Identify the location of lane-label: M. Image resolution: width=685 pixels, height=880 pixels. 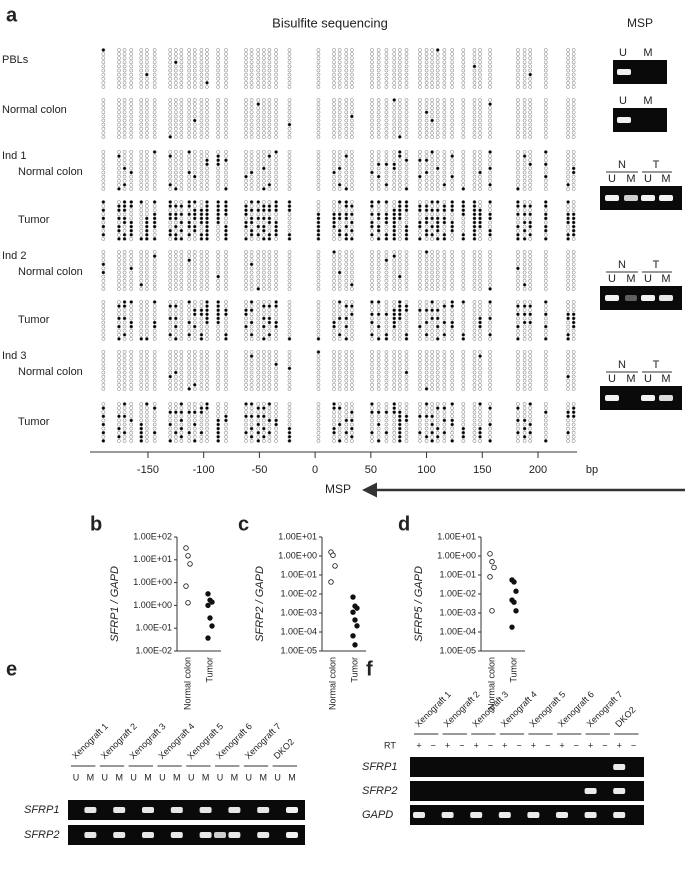
(630, 279).